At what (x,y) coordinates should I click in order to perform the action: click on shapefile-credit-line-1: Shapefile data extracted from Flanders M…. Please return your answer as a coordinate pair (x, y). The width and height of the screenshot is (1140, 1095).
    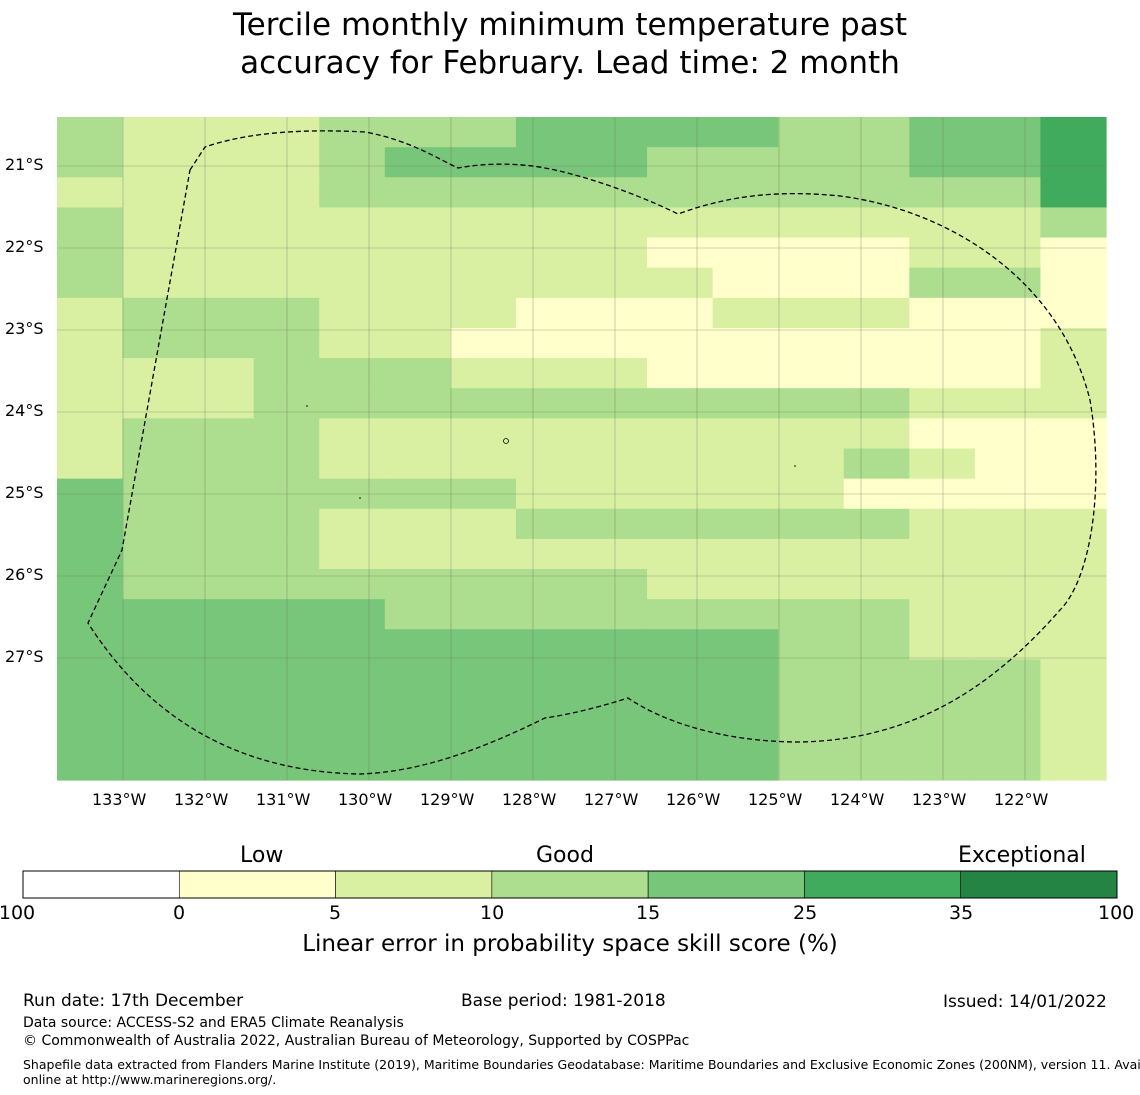
    Looking at the image, I should click on (581, 1064).